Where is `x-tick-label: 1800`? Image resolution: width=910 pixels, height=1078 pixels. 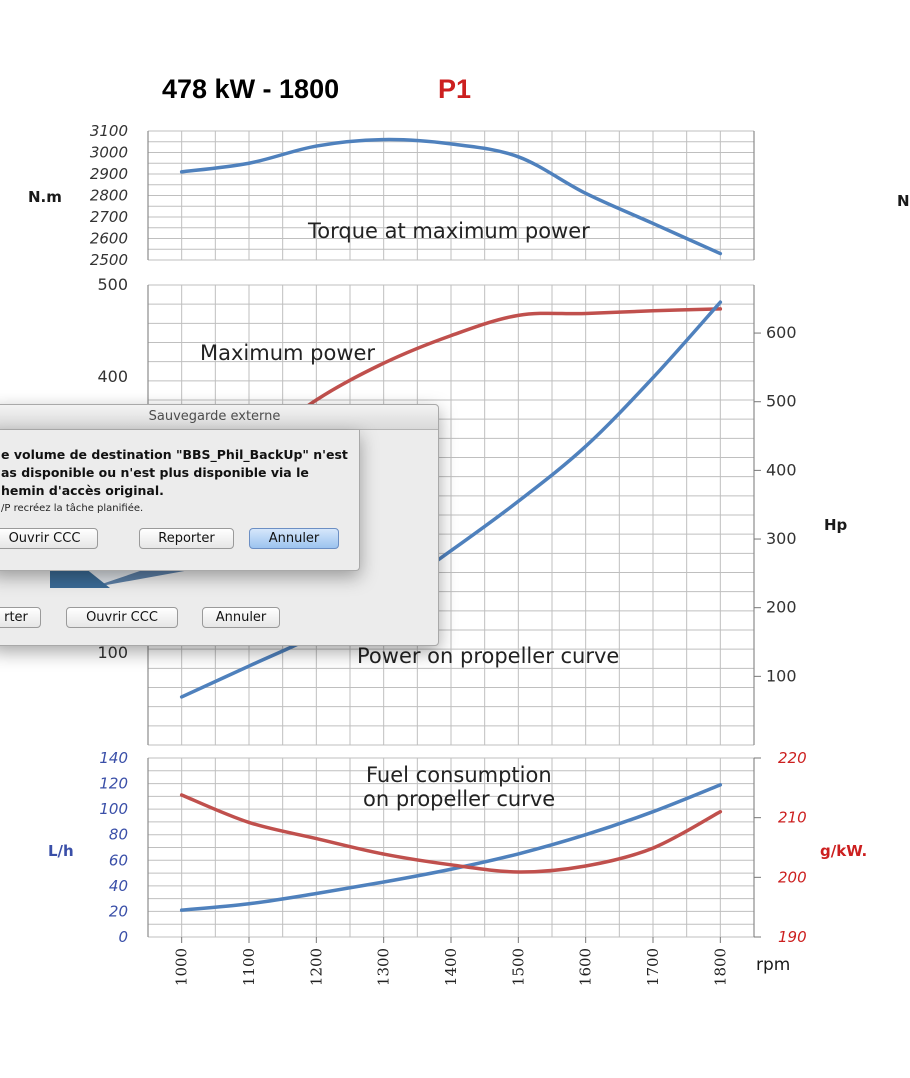
x-tick-label: 1800 is located at coordinates (720, 967).